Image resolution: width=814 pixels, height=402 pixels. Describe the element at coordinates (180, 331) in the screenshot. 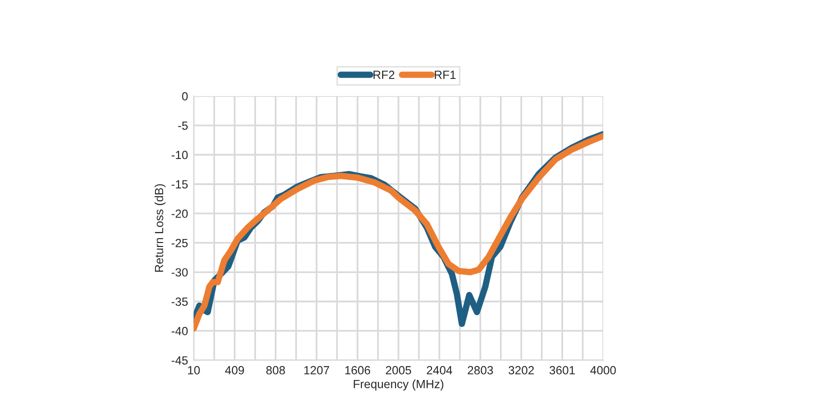

I see `y-tick-label: -40` at that location.